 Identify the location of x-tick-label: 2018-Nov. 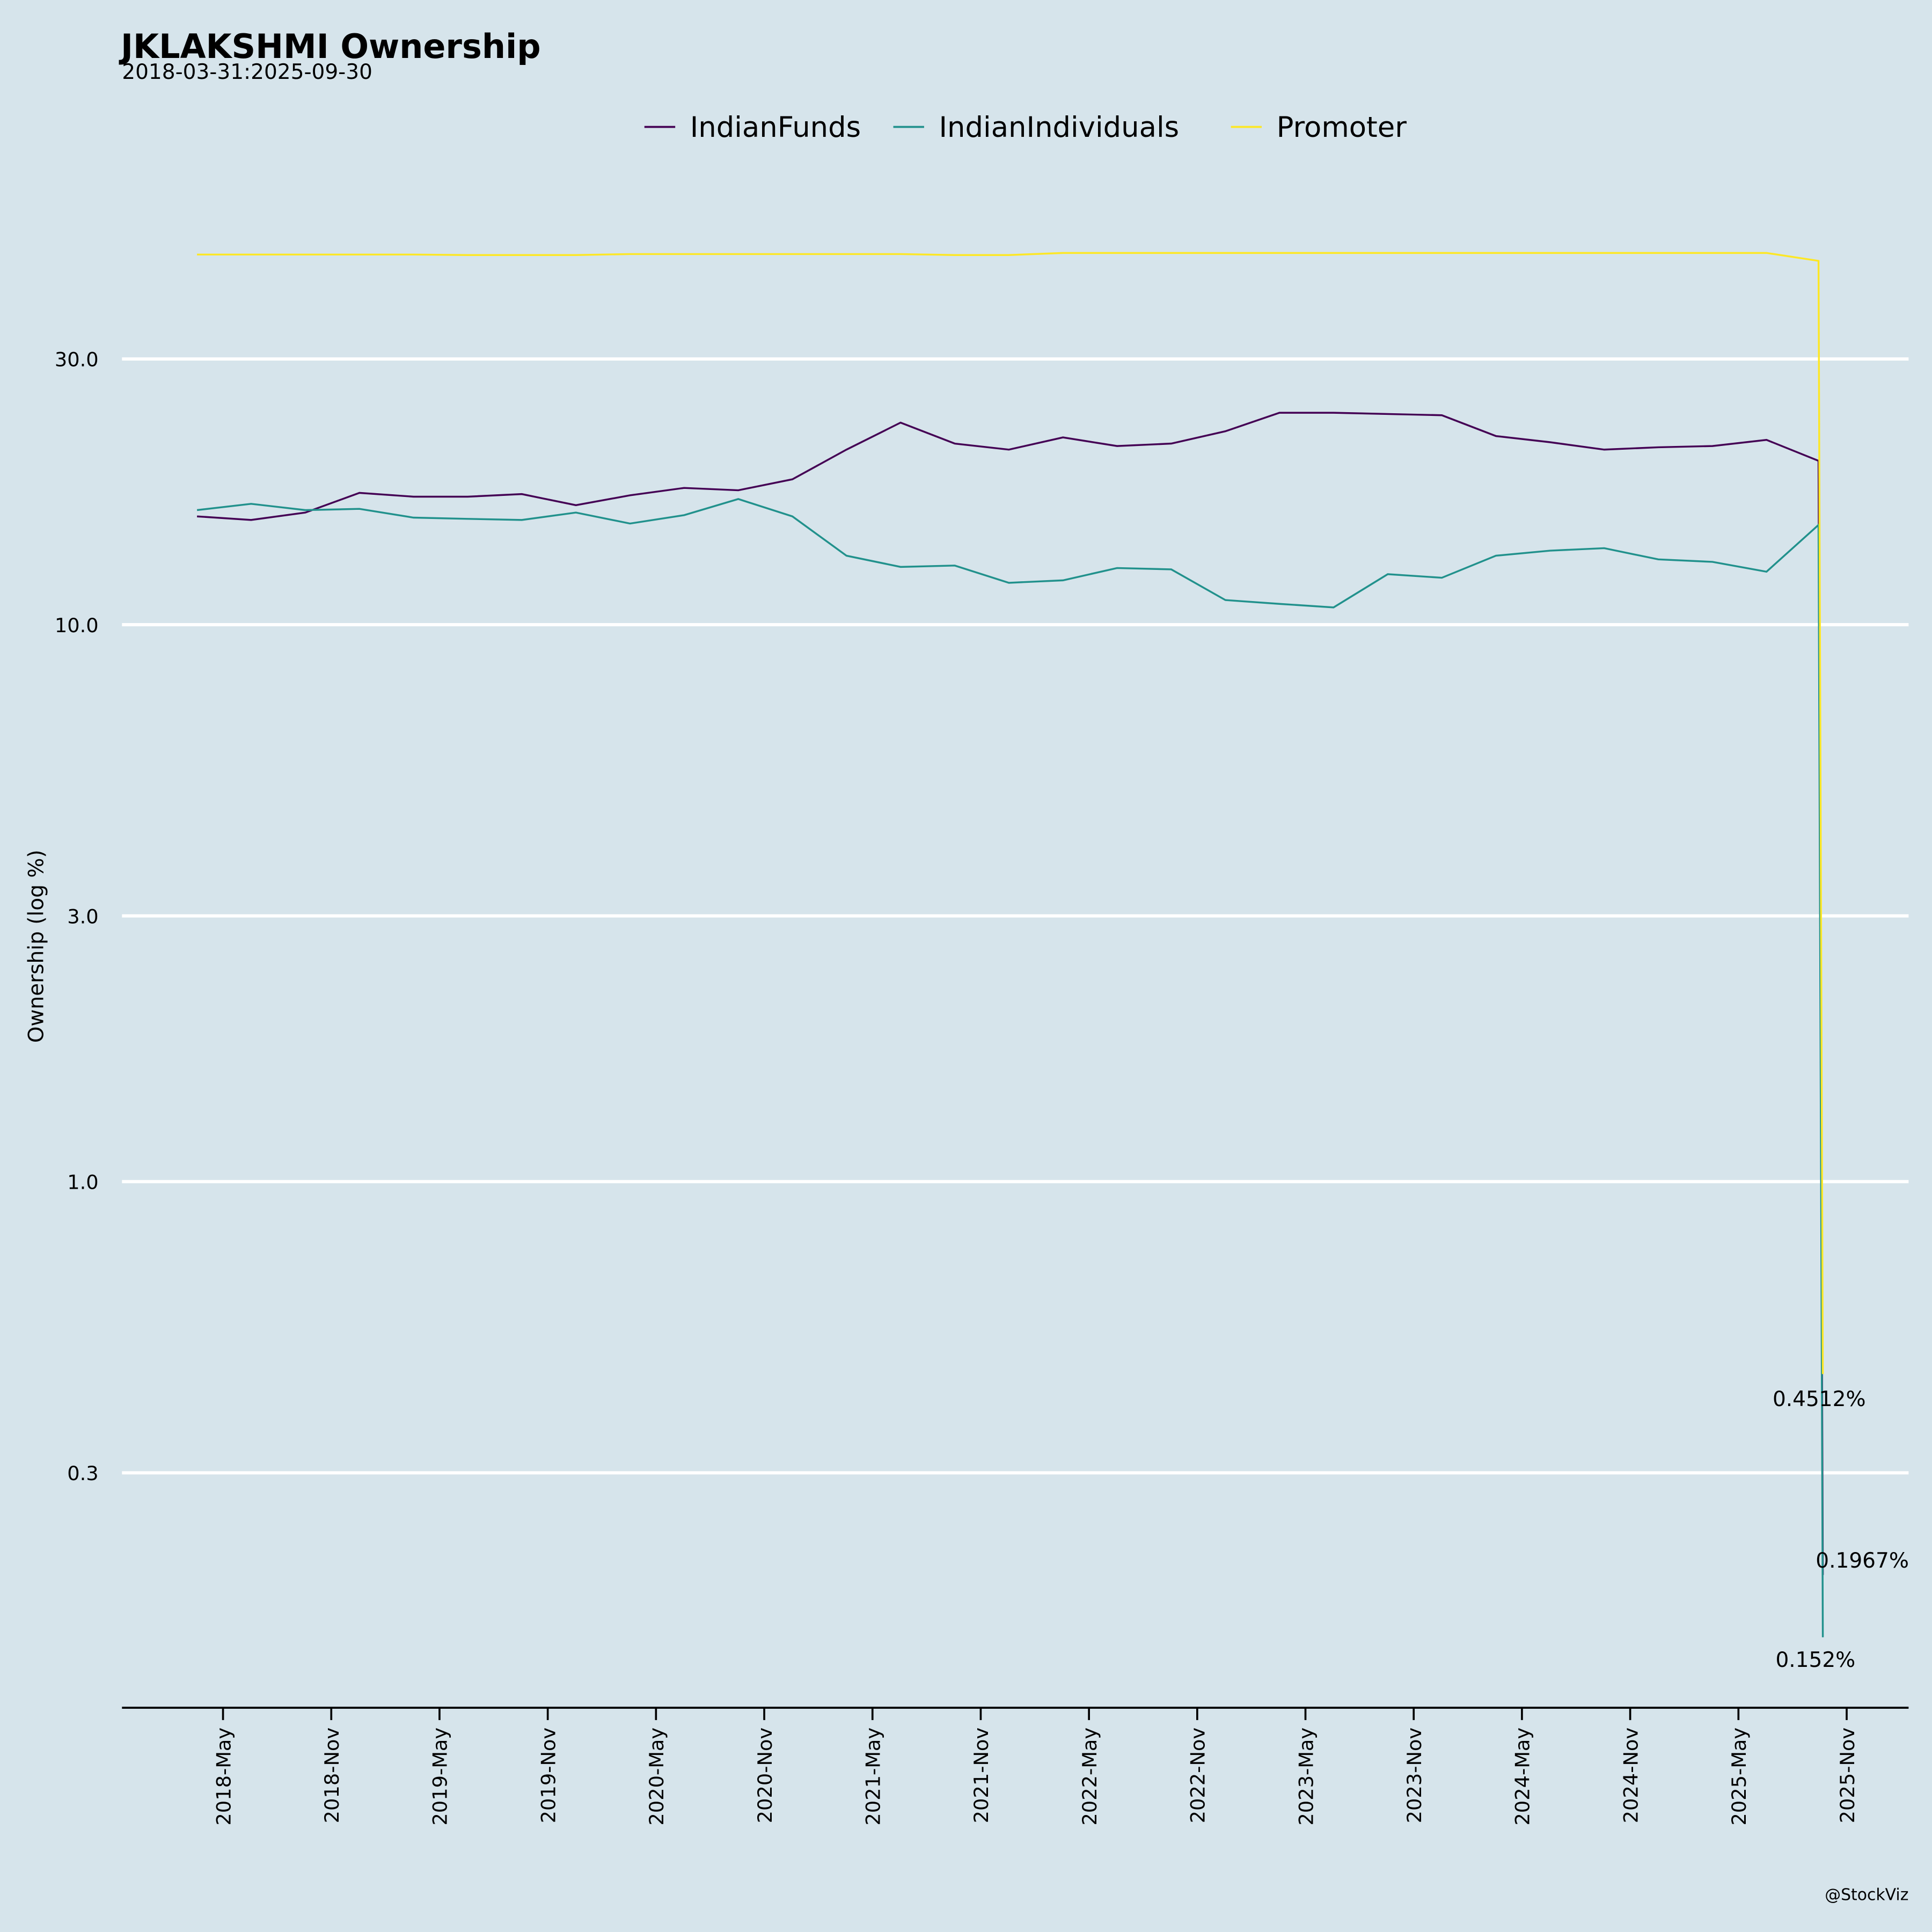
(331, 1775).